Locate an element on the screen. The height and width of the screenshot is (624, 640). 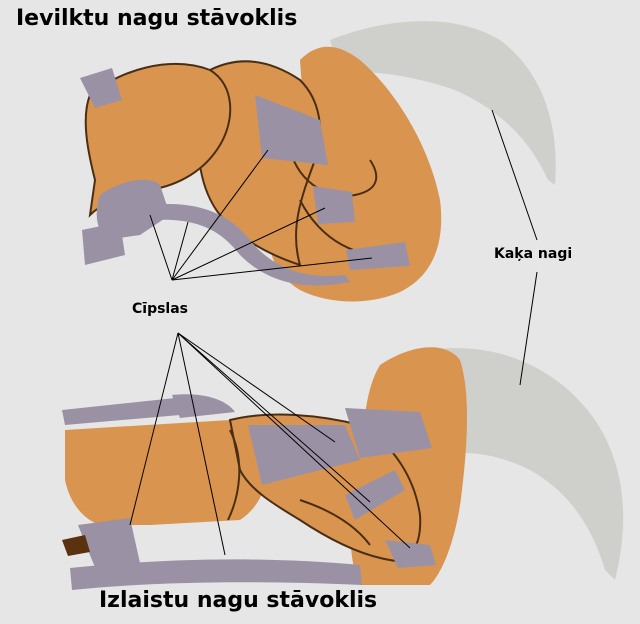
claw-retracted is located at coordinates (443, 103).